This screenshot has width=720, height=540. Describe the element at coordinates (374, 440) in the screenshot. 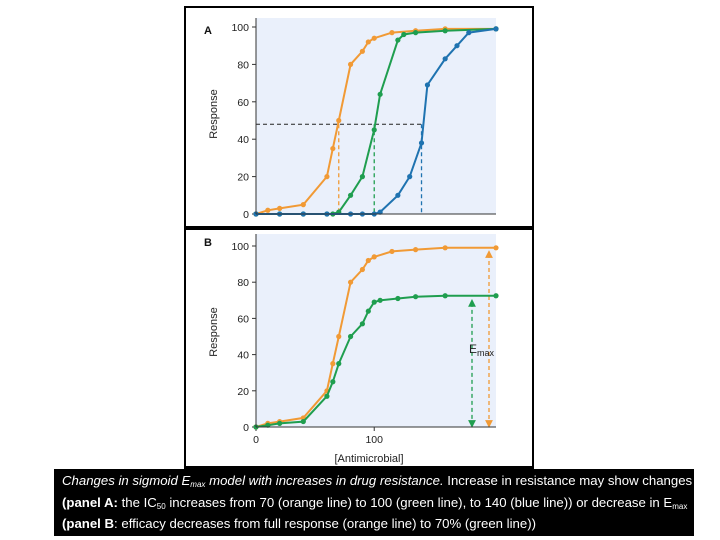

I see `x-tick-label: 100` at that location.